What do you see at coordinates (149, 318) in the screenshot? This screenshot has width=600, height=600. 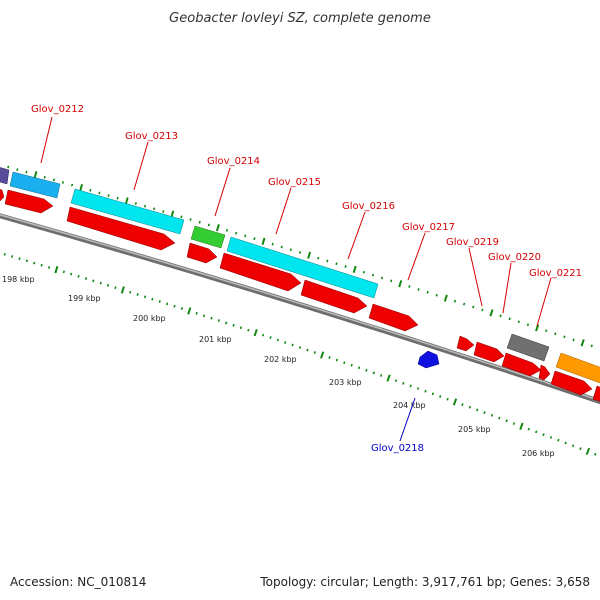 I see `scale-label: 200 kbp` at bounding box center [149, 318].